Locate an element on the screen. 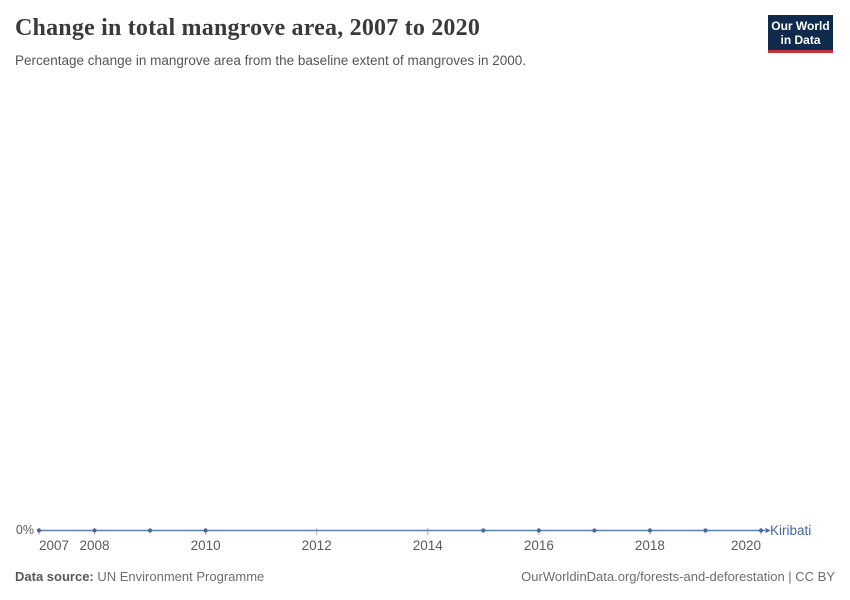 Image resolution: width=850 pixels, height=600 pixels. x-axis-tick-label: 2012 is located at coordinates (316, 545).